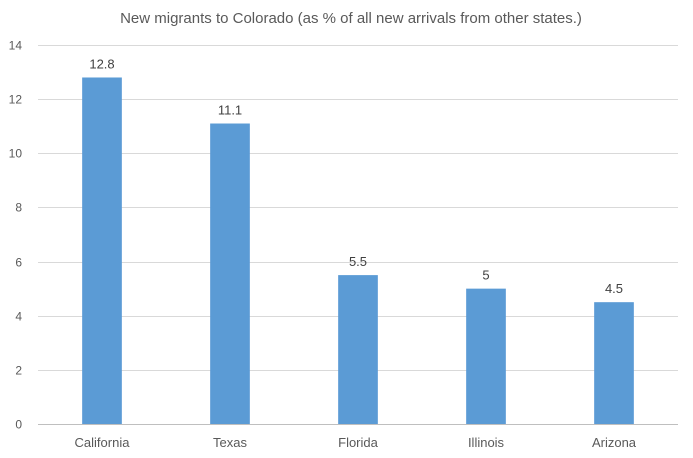 Image resolution: width=693 pixels, height=458 pixels. I want to click on x-tick-label: California, so click(103, 442).